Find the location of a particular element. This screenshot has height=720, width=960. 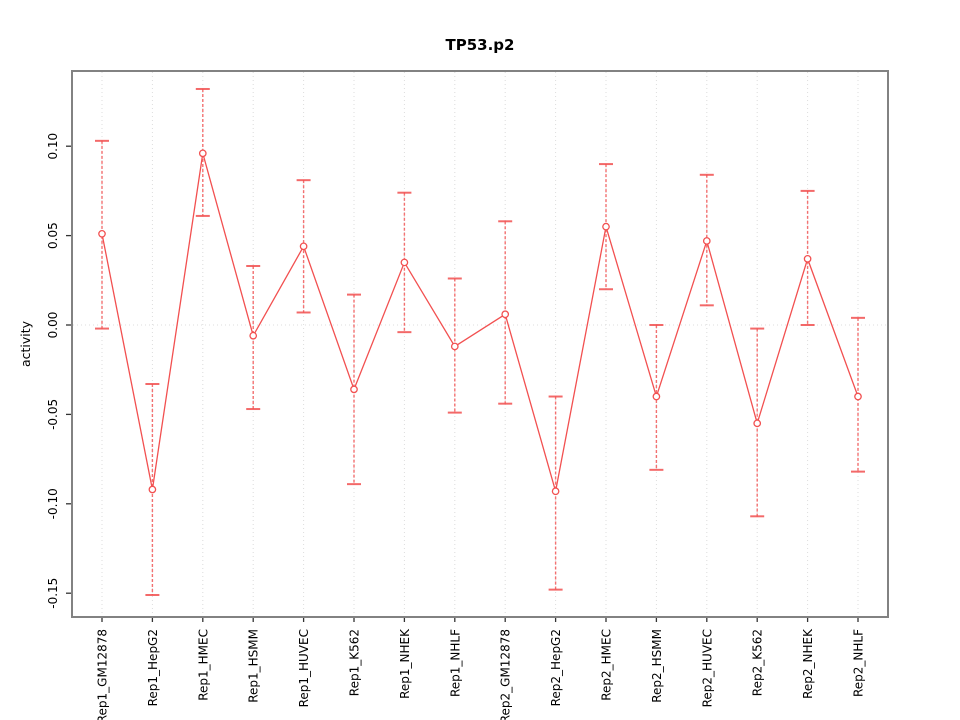

x-tick-label: Rep1_NHEK is located at coordinates (405, 663).